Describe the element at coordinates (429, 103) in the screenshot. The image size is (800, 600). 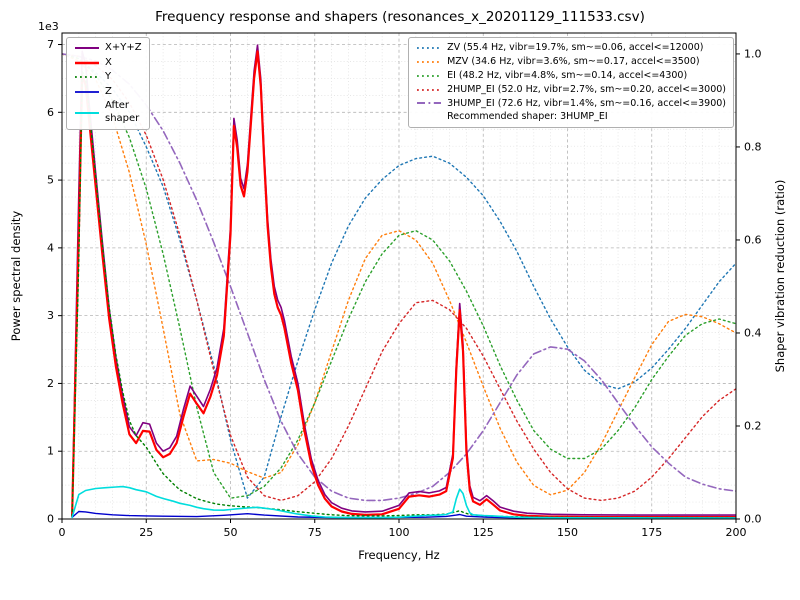
I see `legend-entry-3hump_ei-line-sample` at that location.